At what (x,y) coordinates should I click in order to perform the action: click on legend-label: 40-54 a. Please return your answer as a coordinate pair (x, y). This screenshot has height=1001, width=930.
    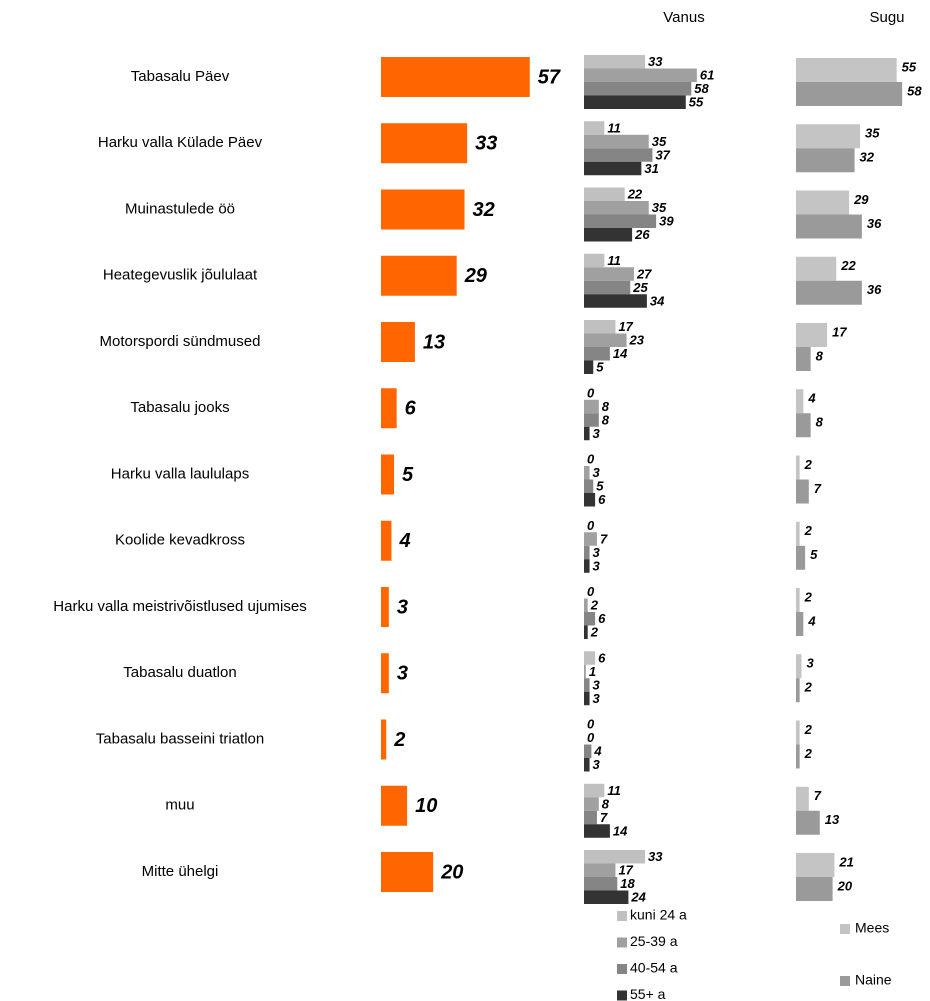
    Looking at the image, I should click on (654, 968).